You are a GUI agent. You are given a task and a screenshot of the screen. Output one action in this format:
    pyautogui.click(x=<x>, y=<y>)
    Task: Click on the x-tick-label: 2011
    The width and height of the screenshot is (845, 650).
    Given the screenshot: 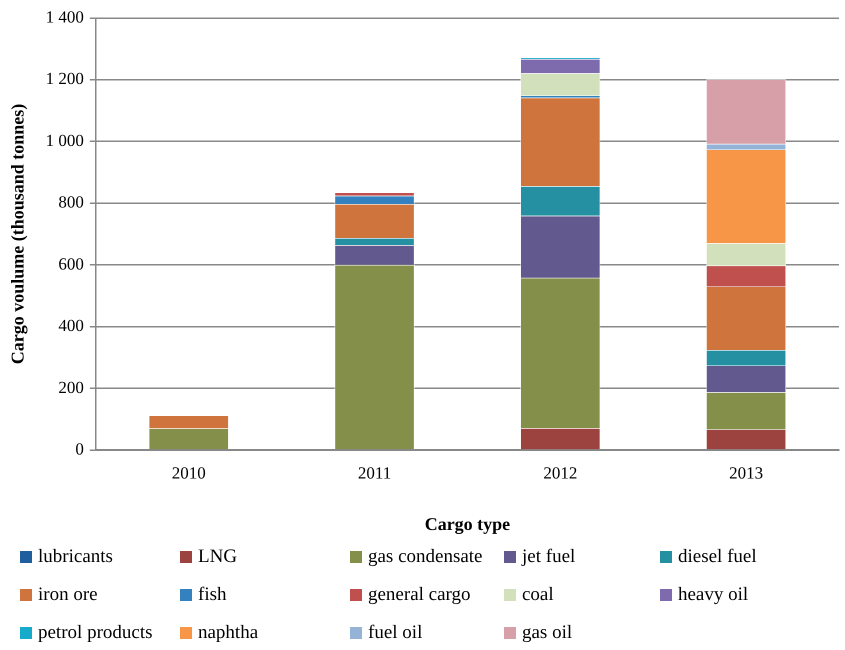 What is the action you would take?
    pyautogui.click(x=375, y=473)
    